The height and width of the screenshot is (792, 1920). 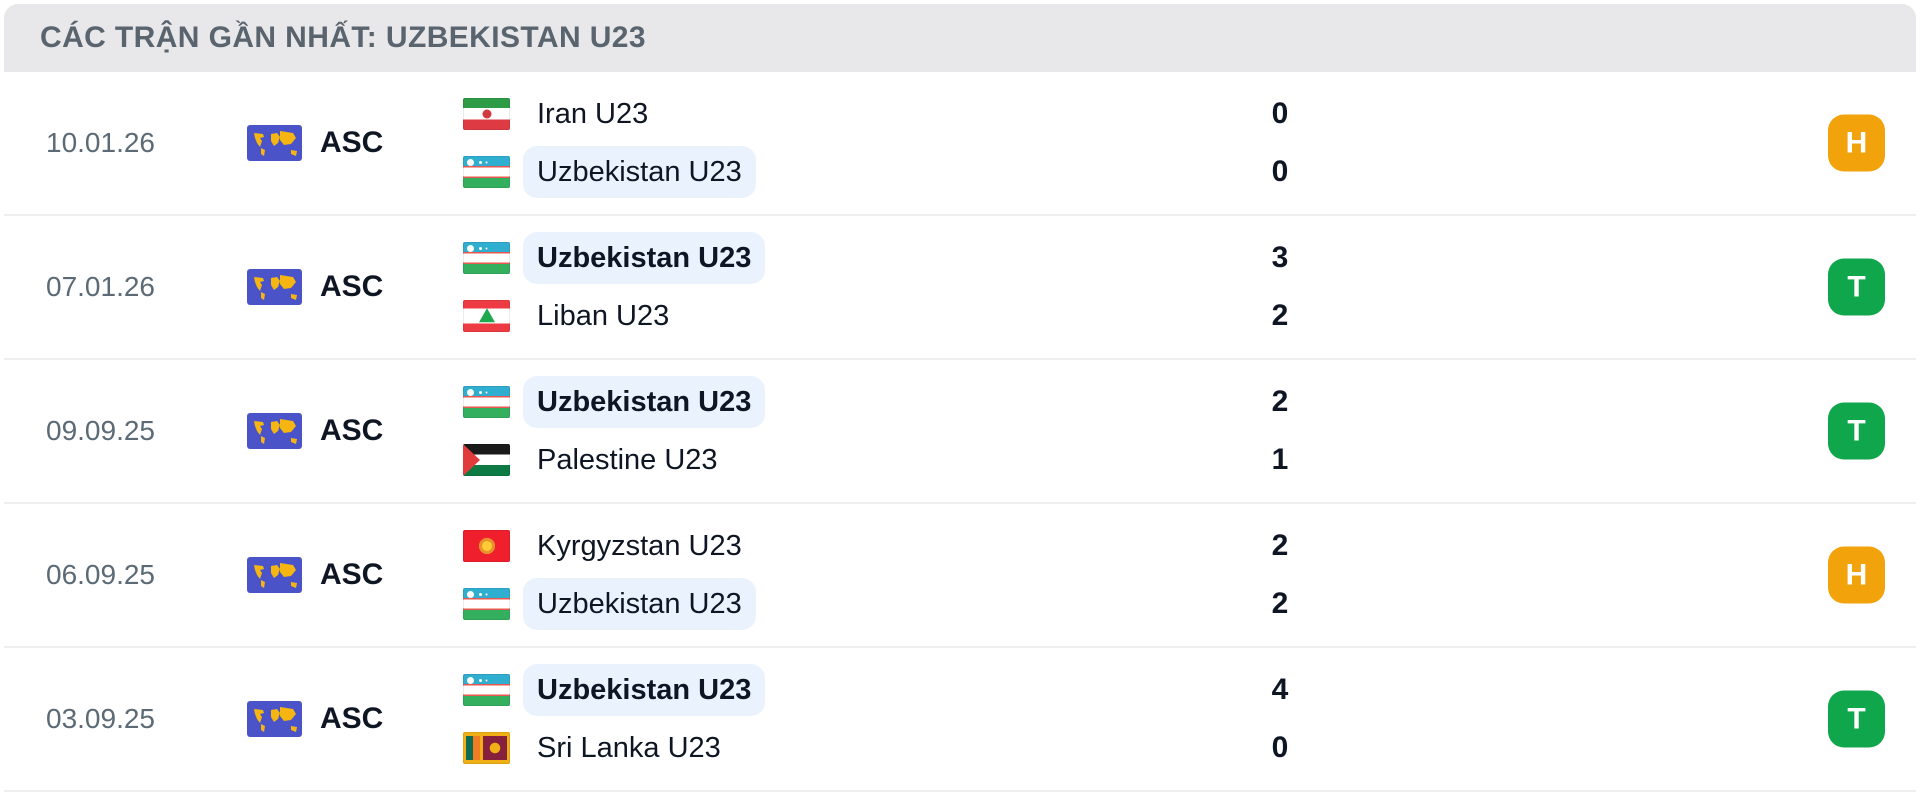 I want to click on away-team-line: Palestine U23 1, so click(x=889, y=460).